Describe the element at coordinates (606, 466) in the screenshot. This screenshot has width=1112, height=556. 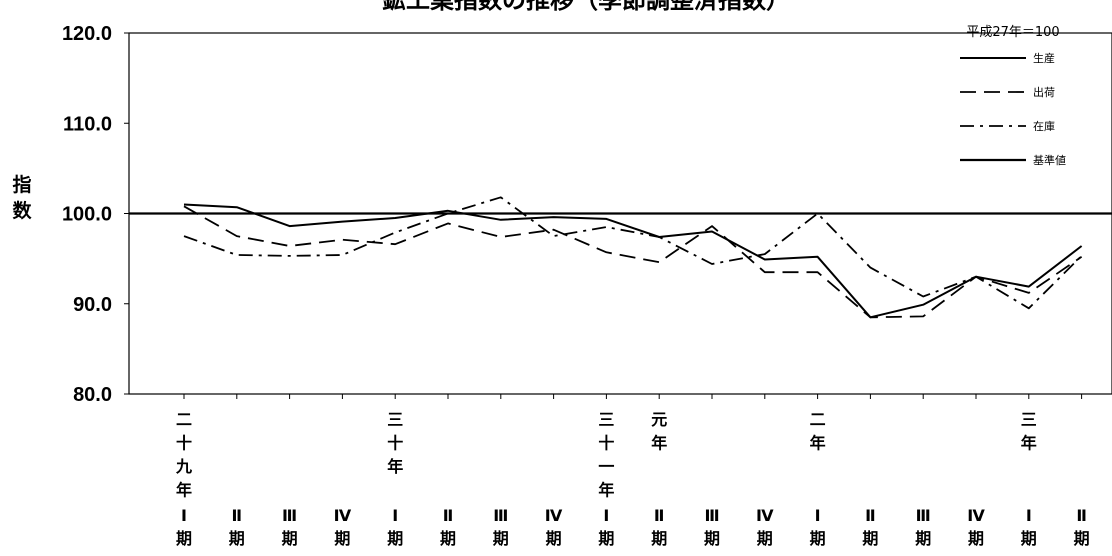
I see `x-year-label-char: 一` at that location.